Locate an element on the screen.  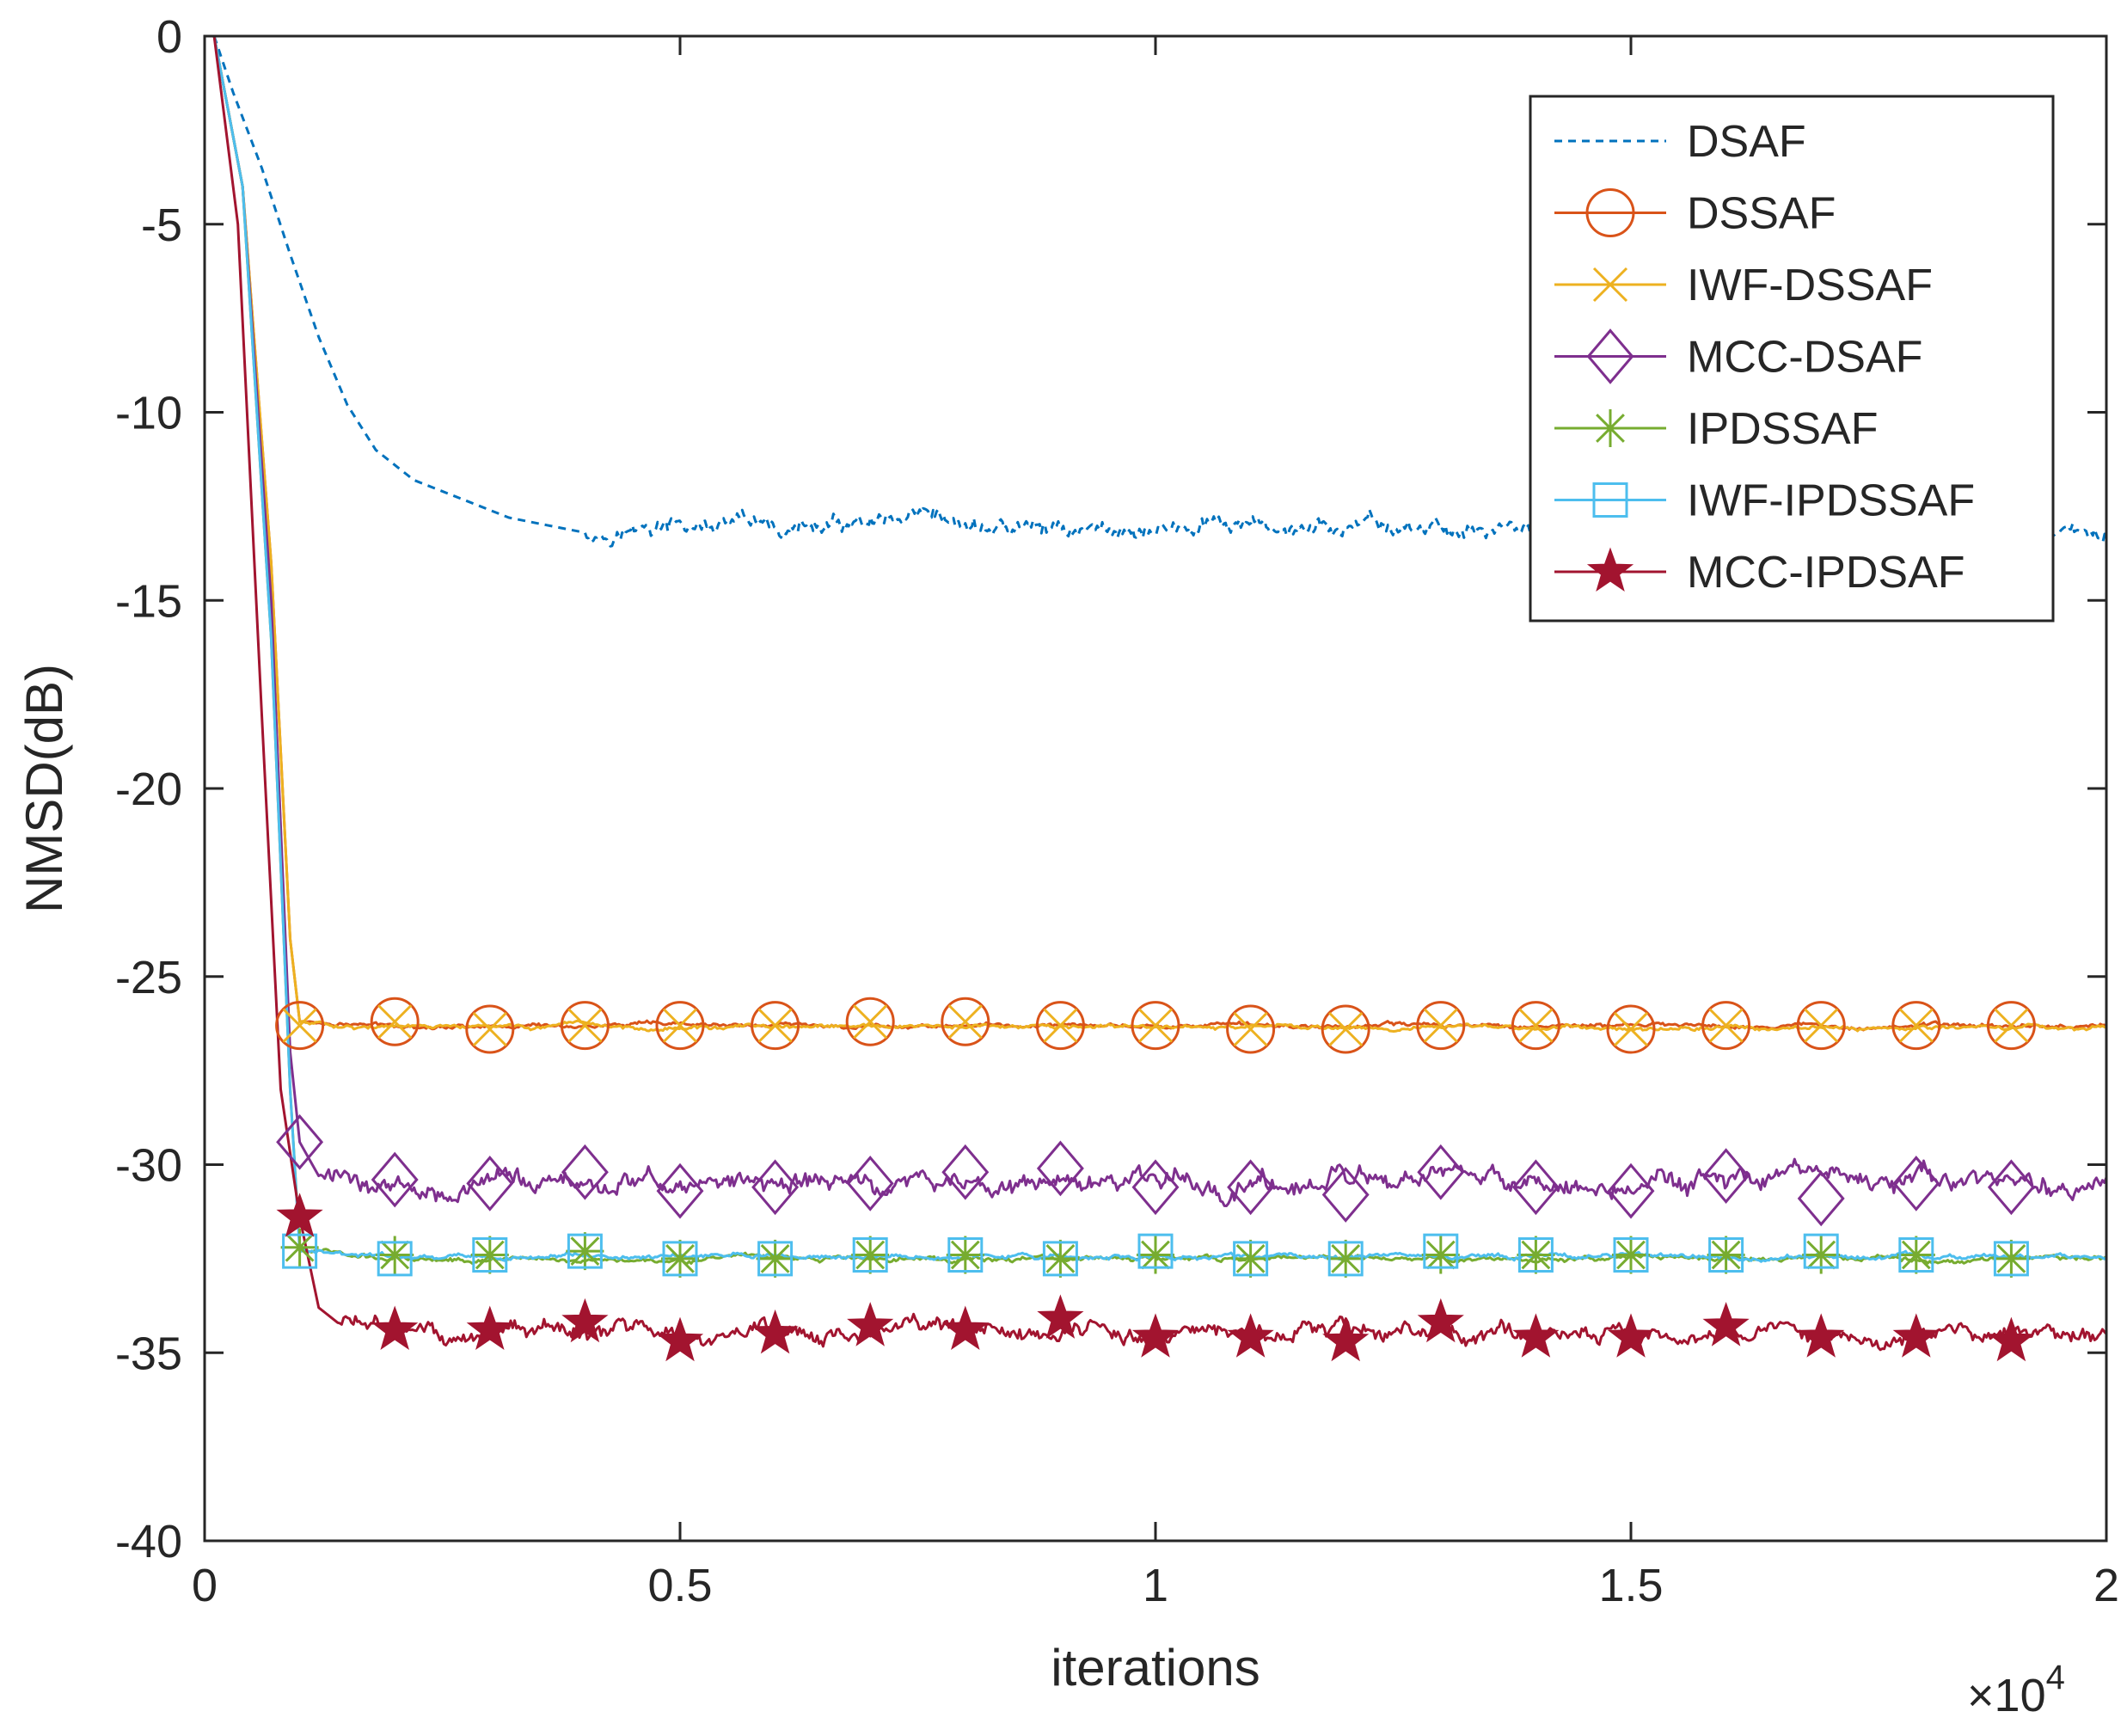
y-tick-label: -10 is located at coordinates (148, 414).